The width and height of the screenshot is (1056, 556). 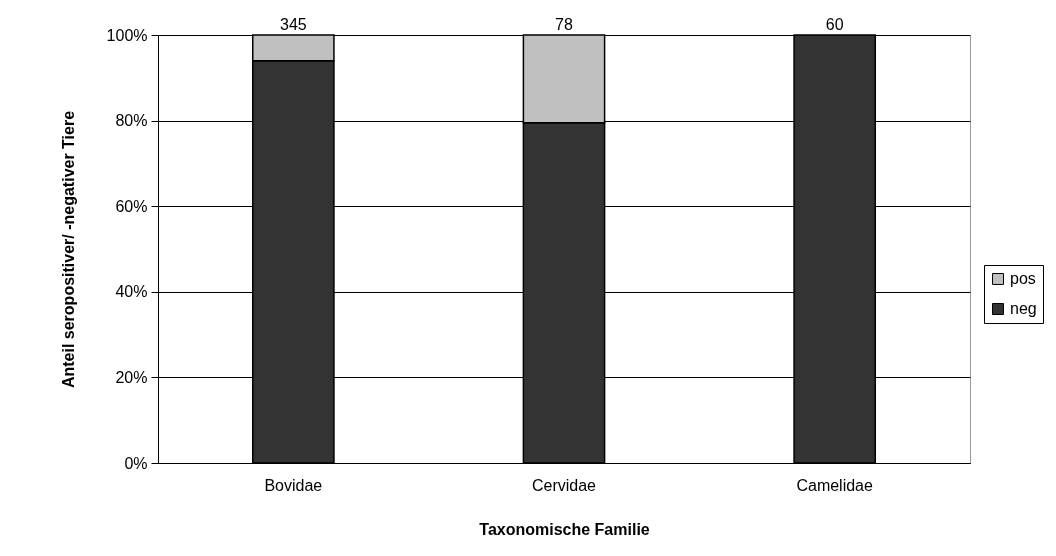 What do you see at coordinates (1023, 308) in the screenshot?
I see `legend-label: neg` at bounding box center [1023, 308].